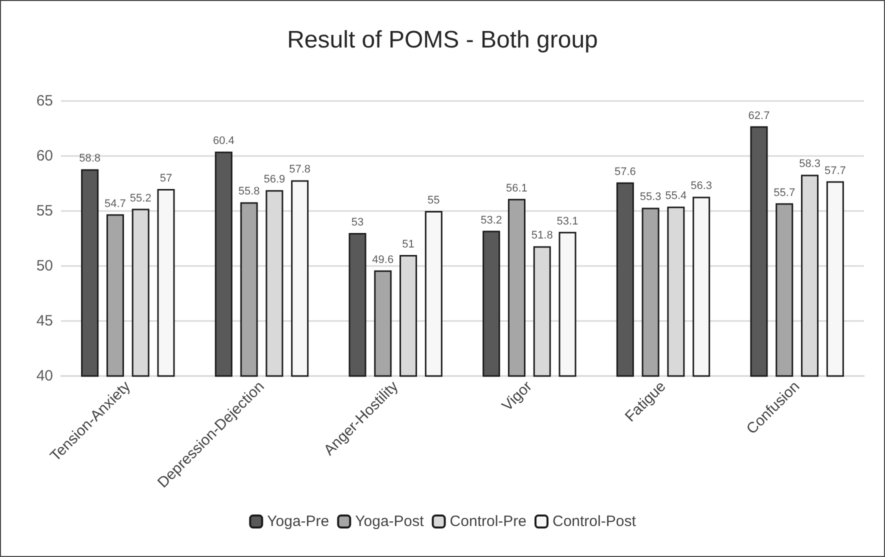 The height and width of the screenshot is (557, 885). What do you see at coordinates (594, 521) in the screenshot?
I see `legend-label: Control-Post` at bounding box center [594, 521].